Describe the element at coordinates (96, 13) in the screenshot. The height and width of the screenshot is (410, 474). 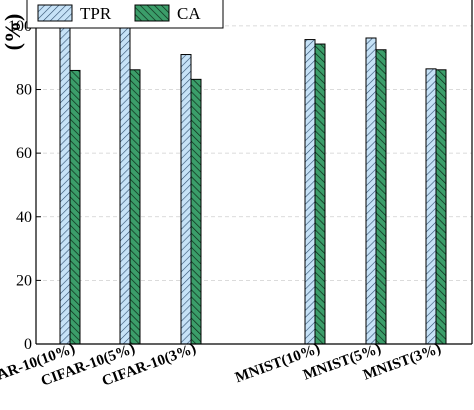
I see `legend-label-tpr: TPR` at that location.